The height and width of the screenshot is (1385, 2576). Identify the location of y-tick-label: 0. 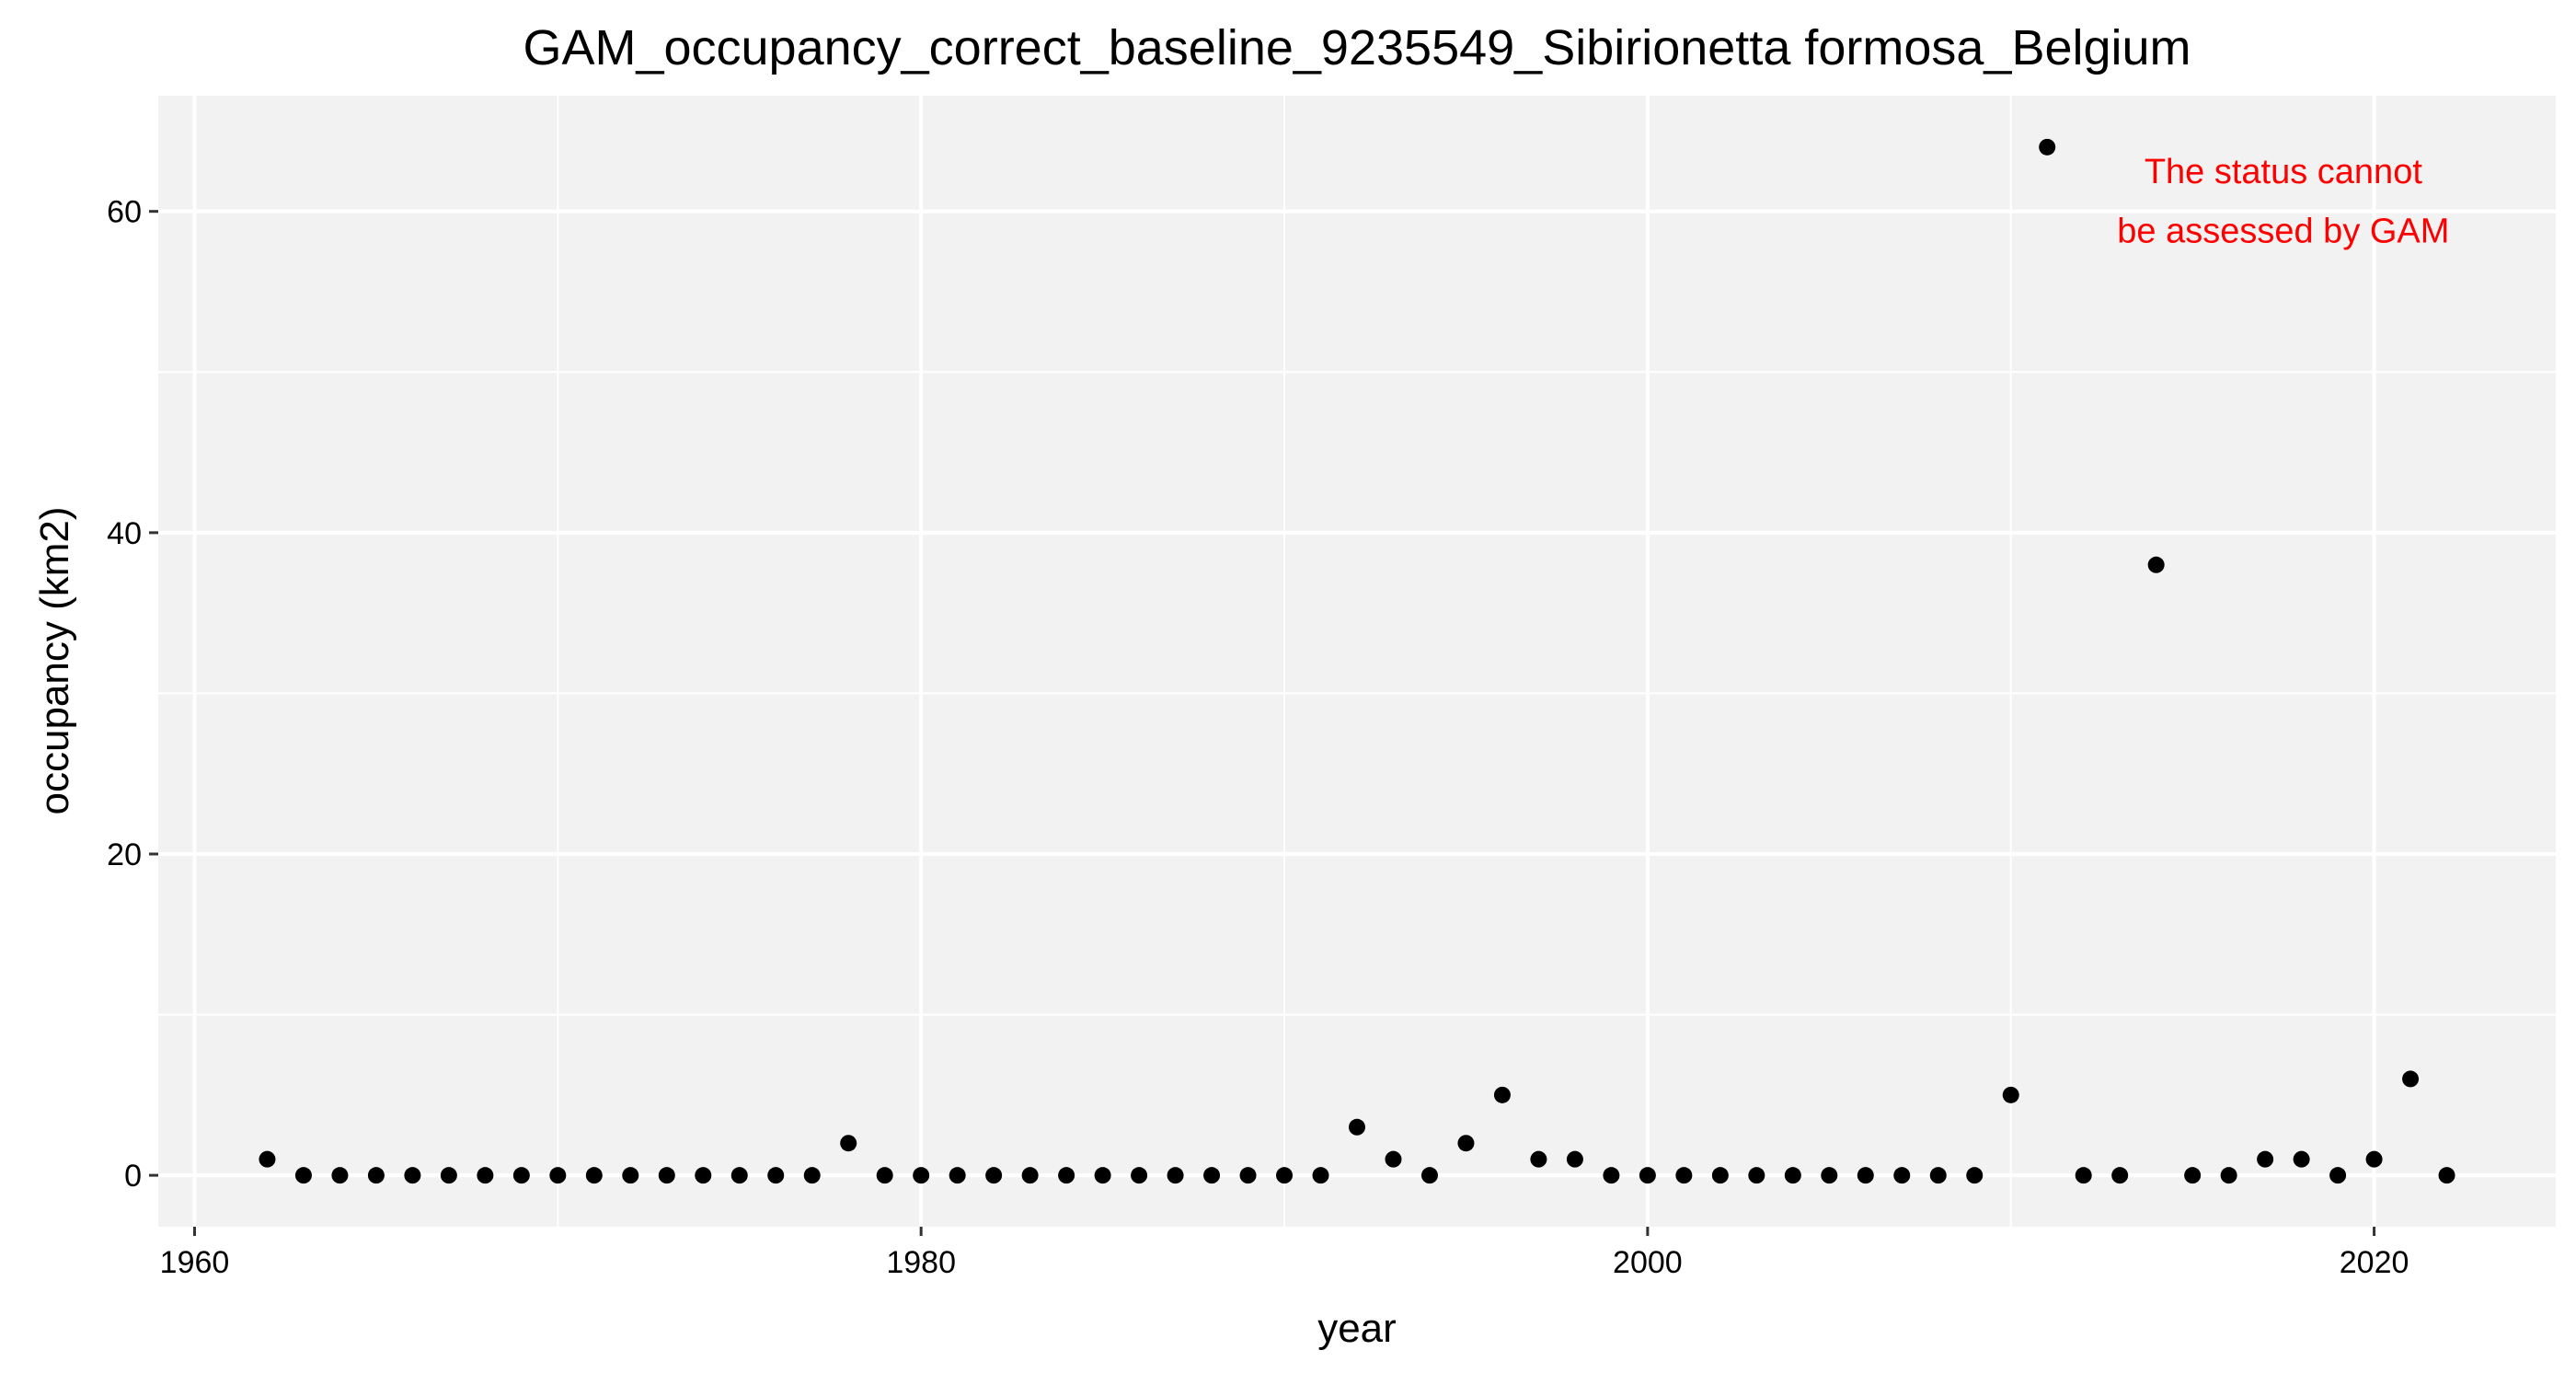
(133, 1176).